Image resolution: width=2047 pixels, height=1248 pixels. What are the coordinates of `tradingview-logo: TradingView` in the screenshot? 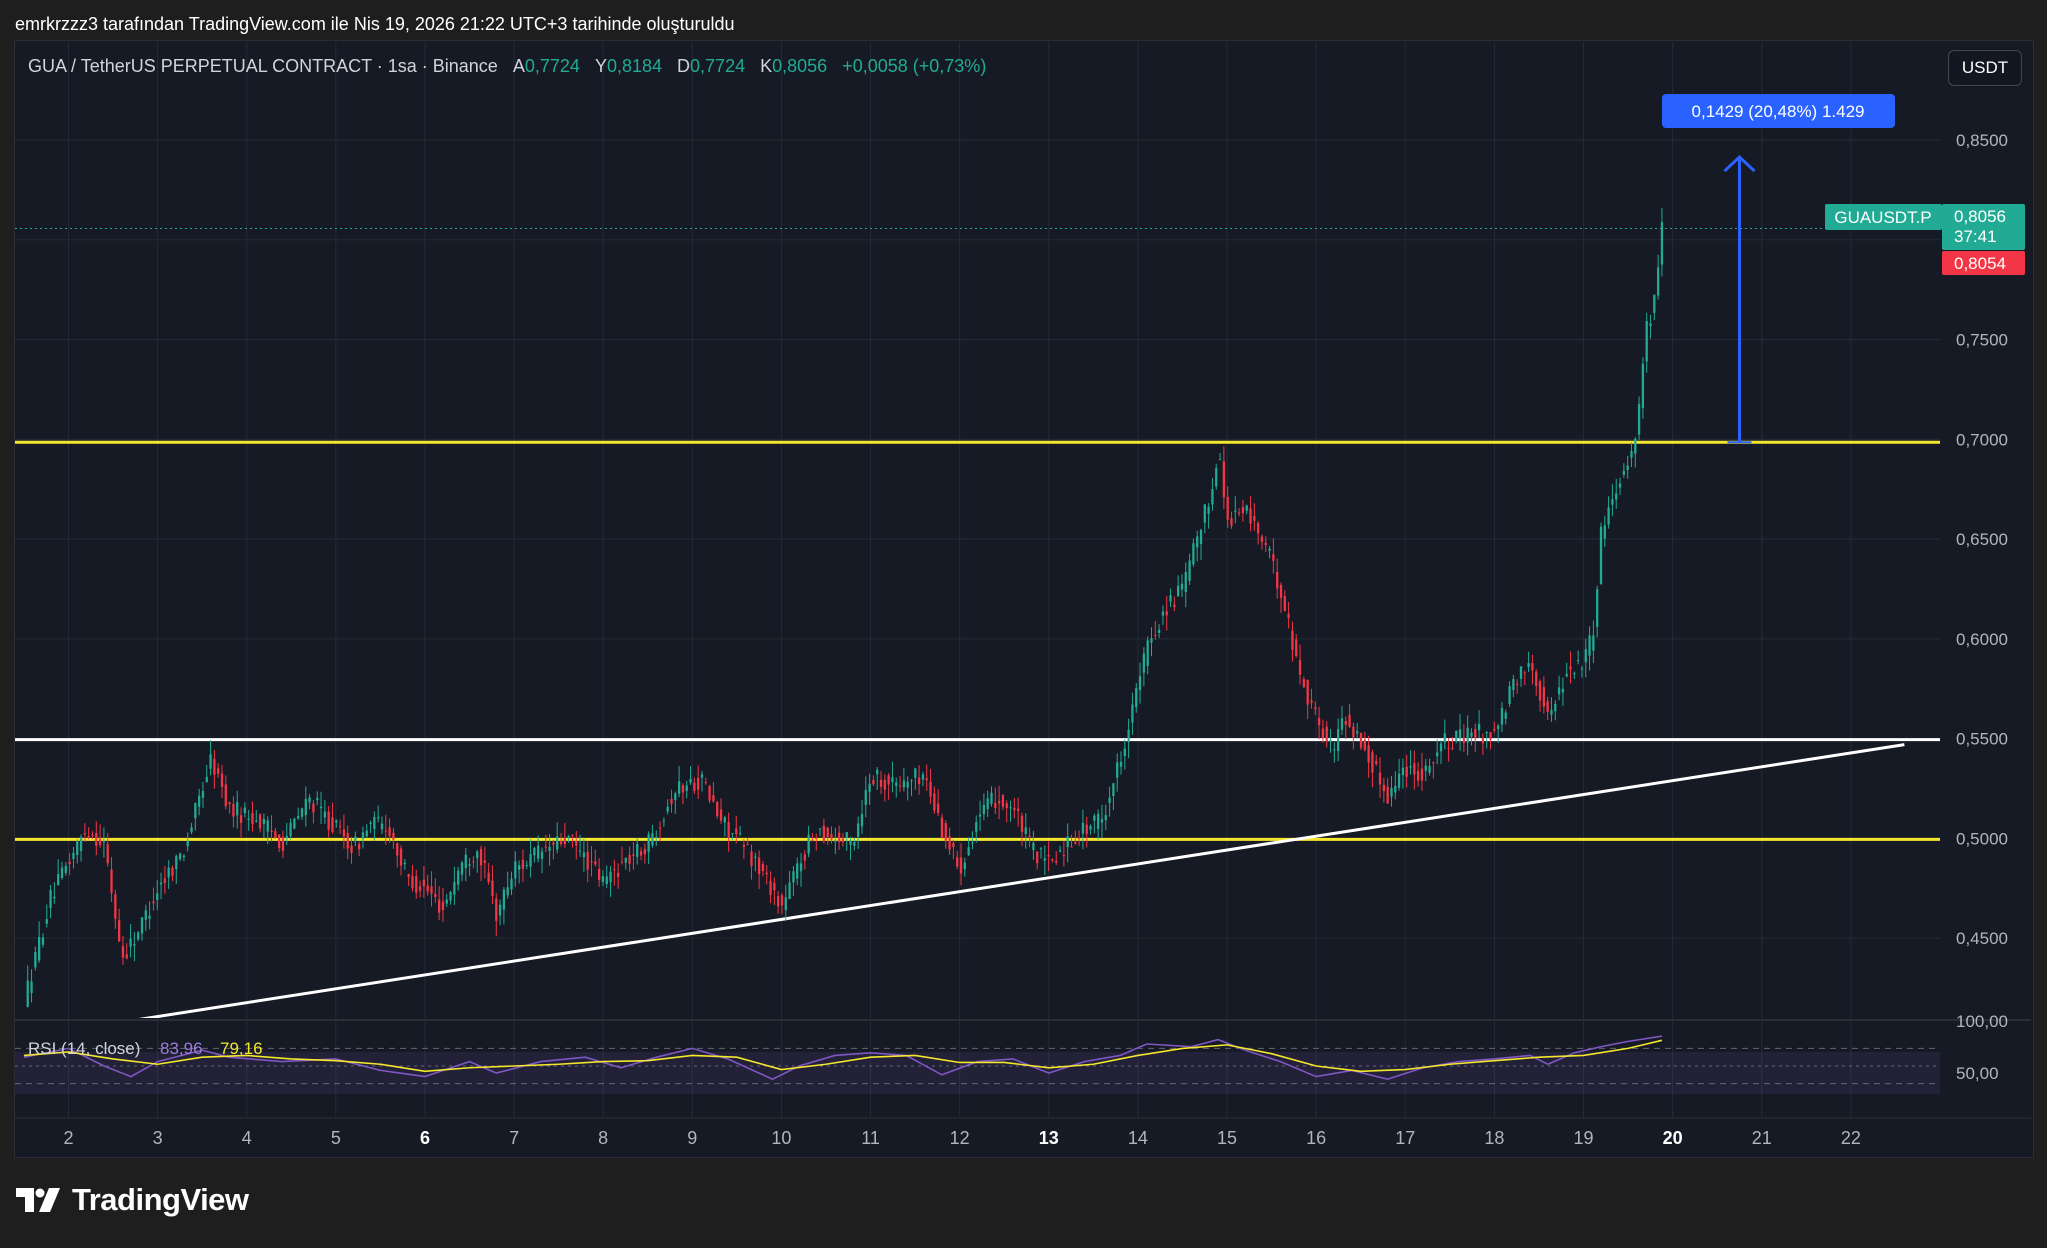 It's located at (132, 1200).